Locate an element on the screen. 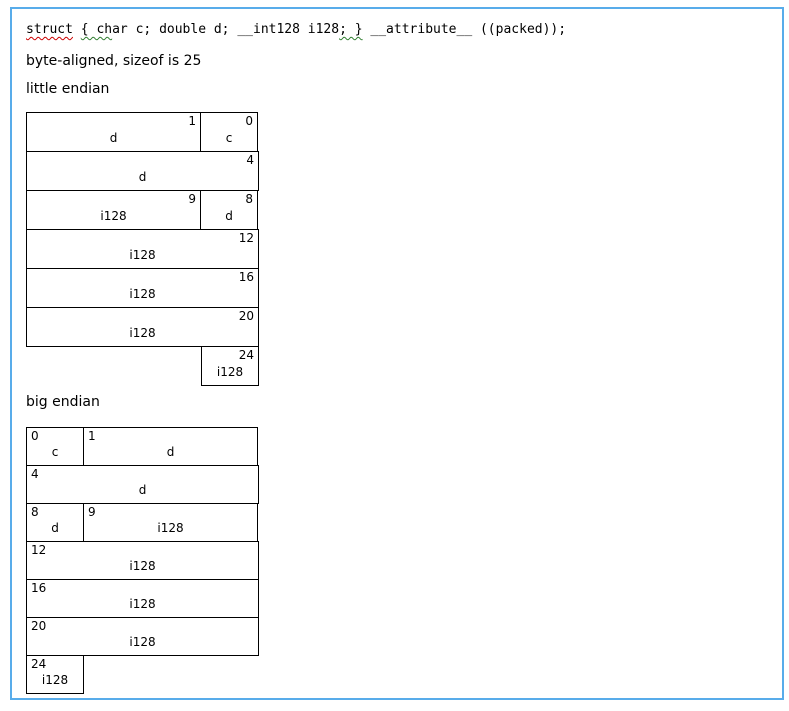  code-segment is located at coordinates (77, 29).